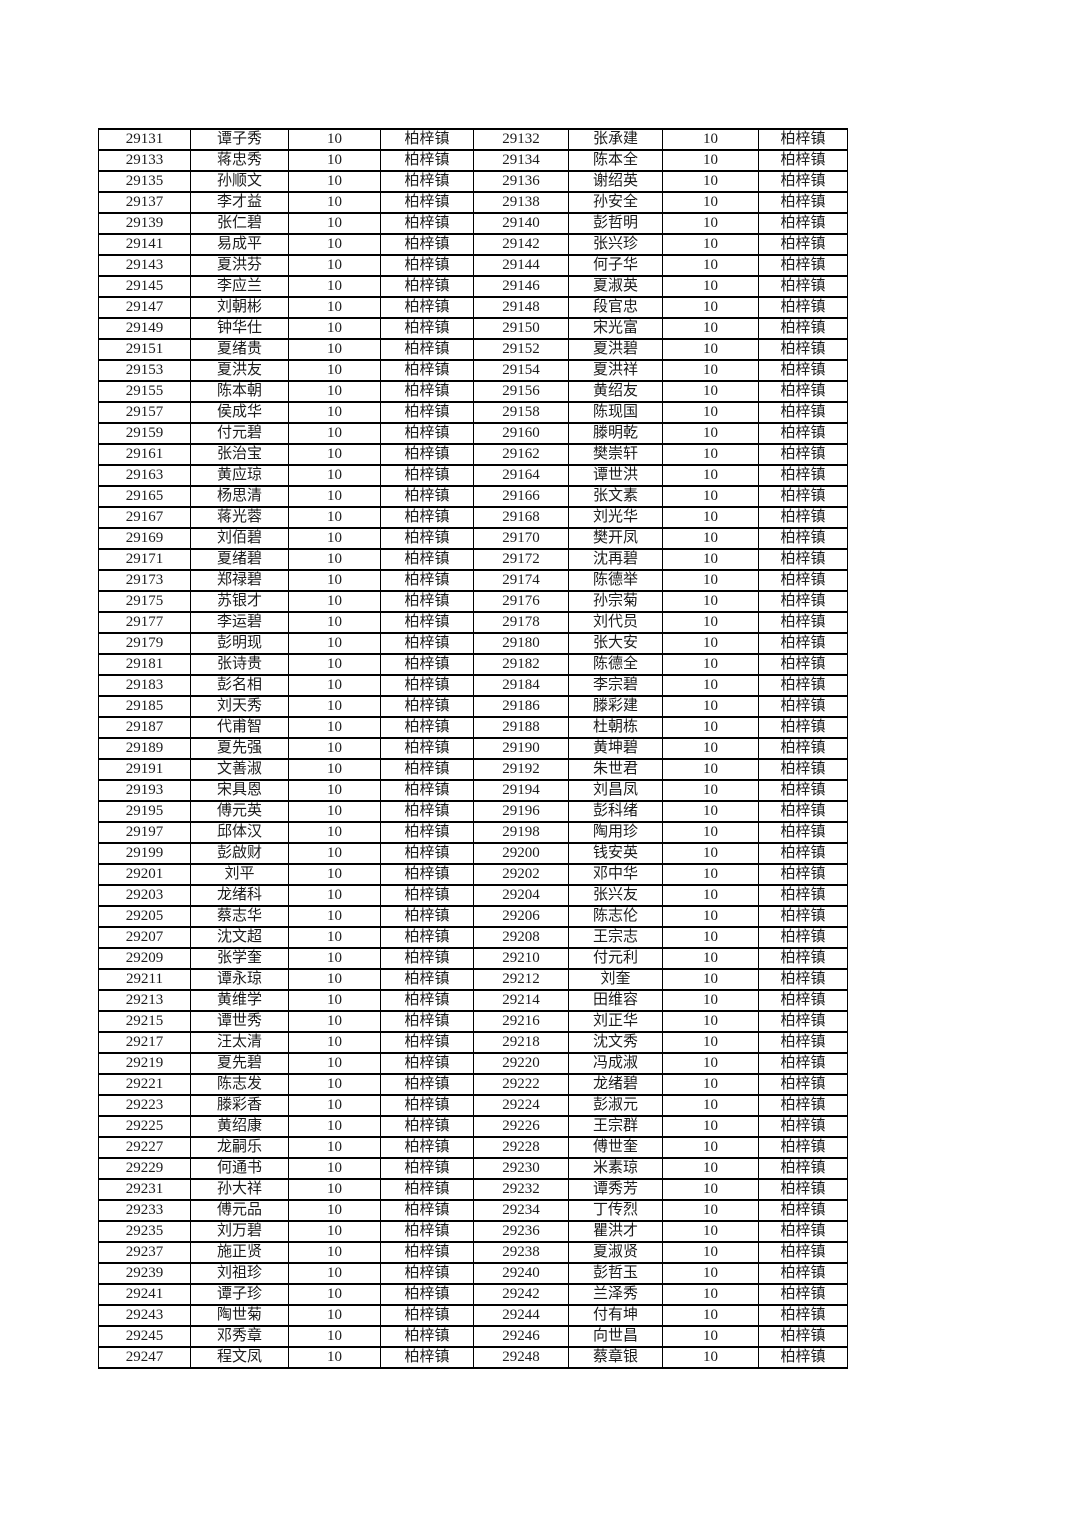  What do you see at coordinates (144, 391) in the screenshot?
I see `cell-serial-left: 29155` at bounding box center [144, 391].